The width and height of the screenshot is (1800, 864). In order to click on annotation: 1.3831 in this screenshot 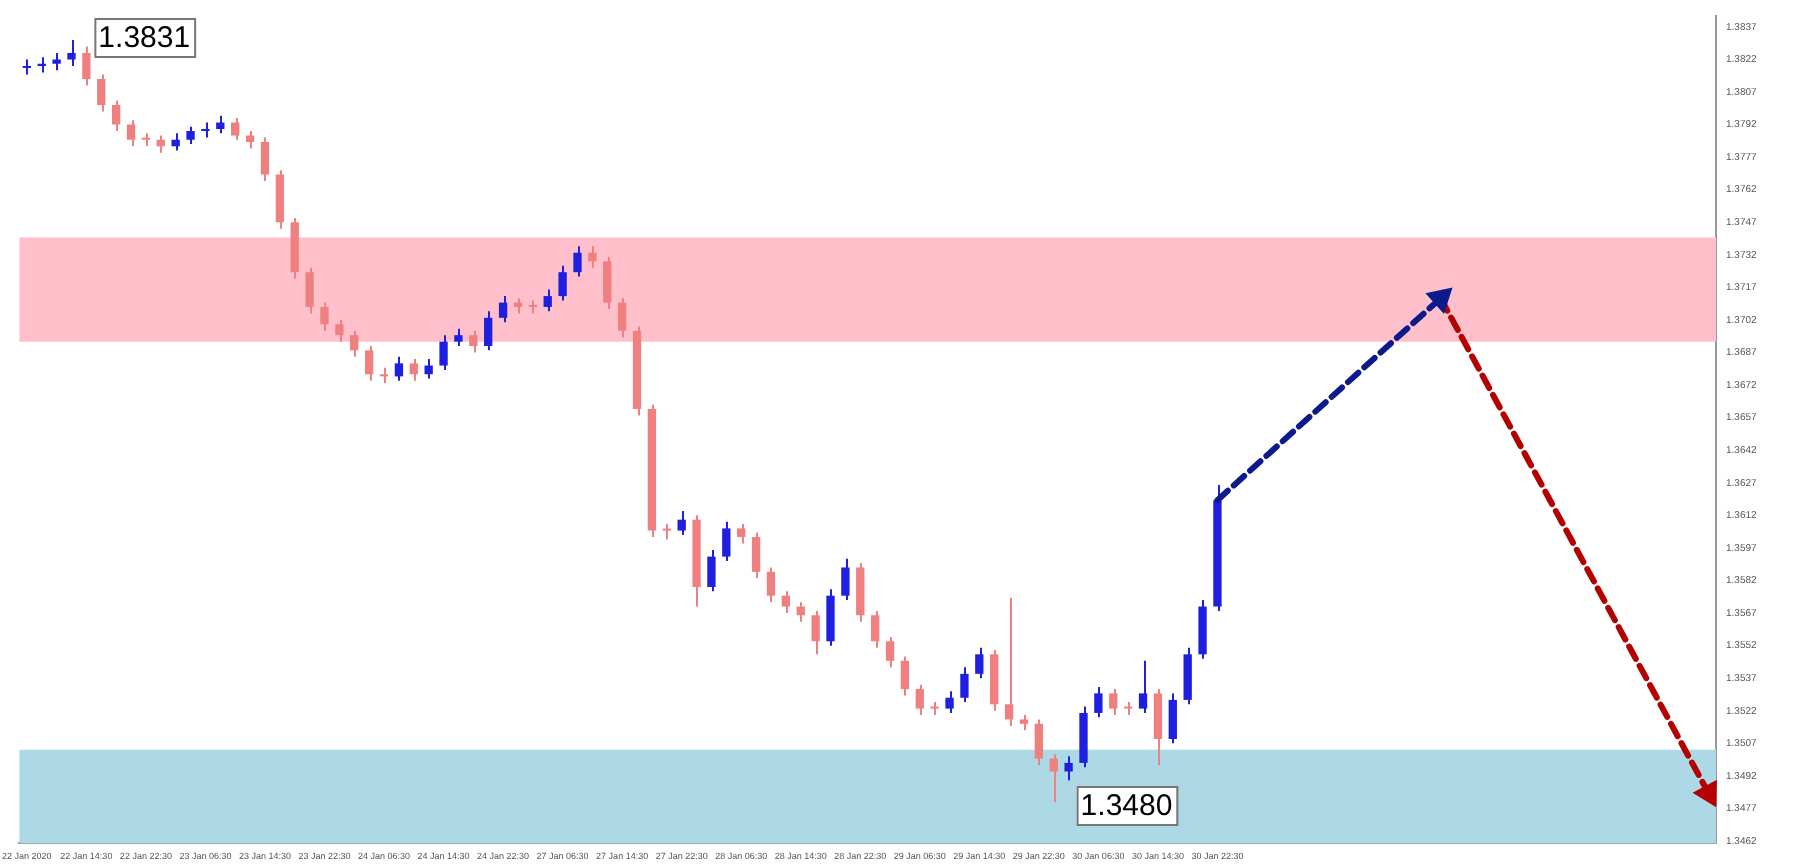, I will do `click(144, 38)`.